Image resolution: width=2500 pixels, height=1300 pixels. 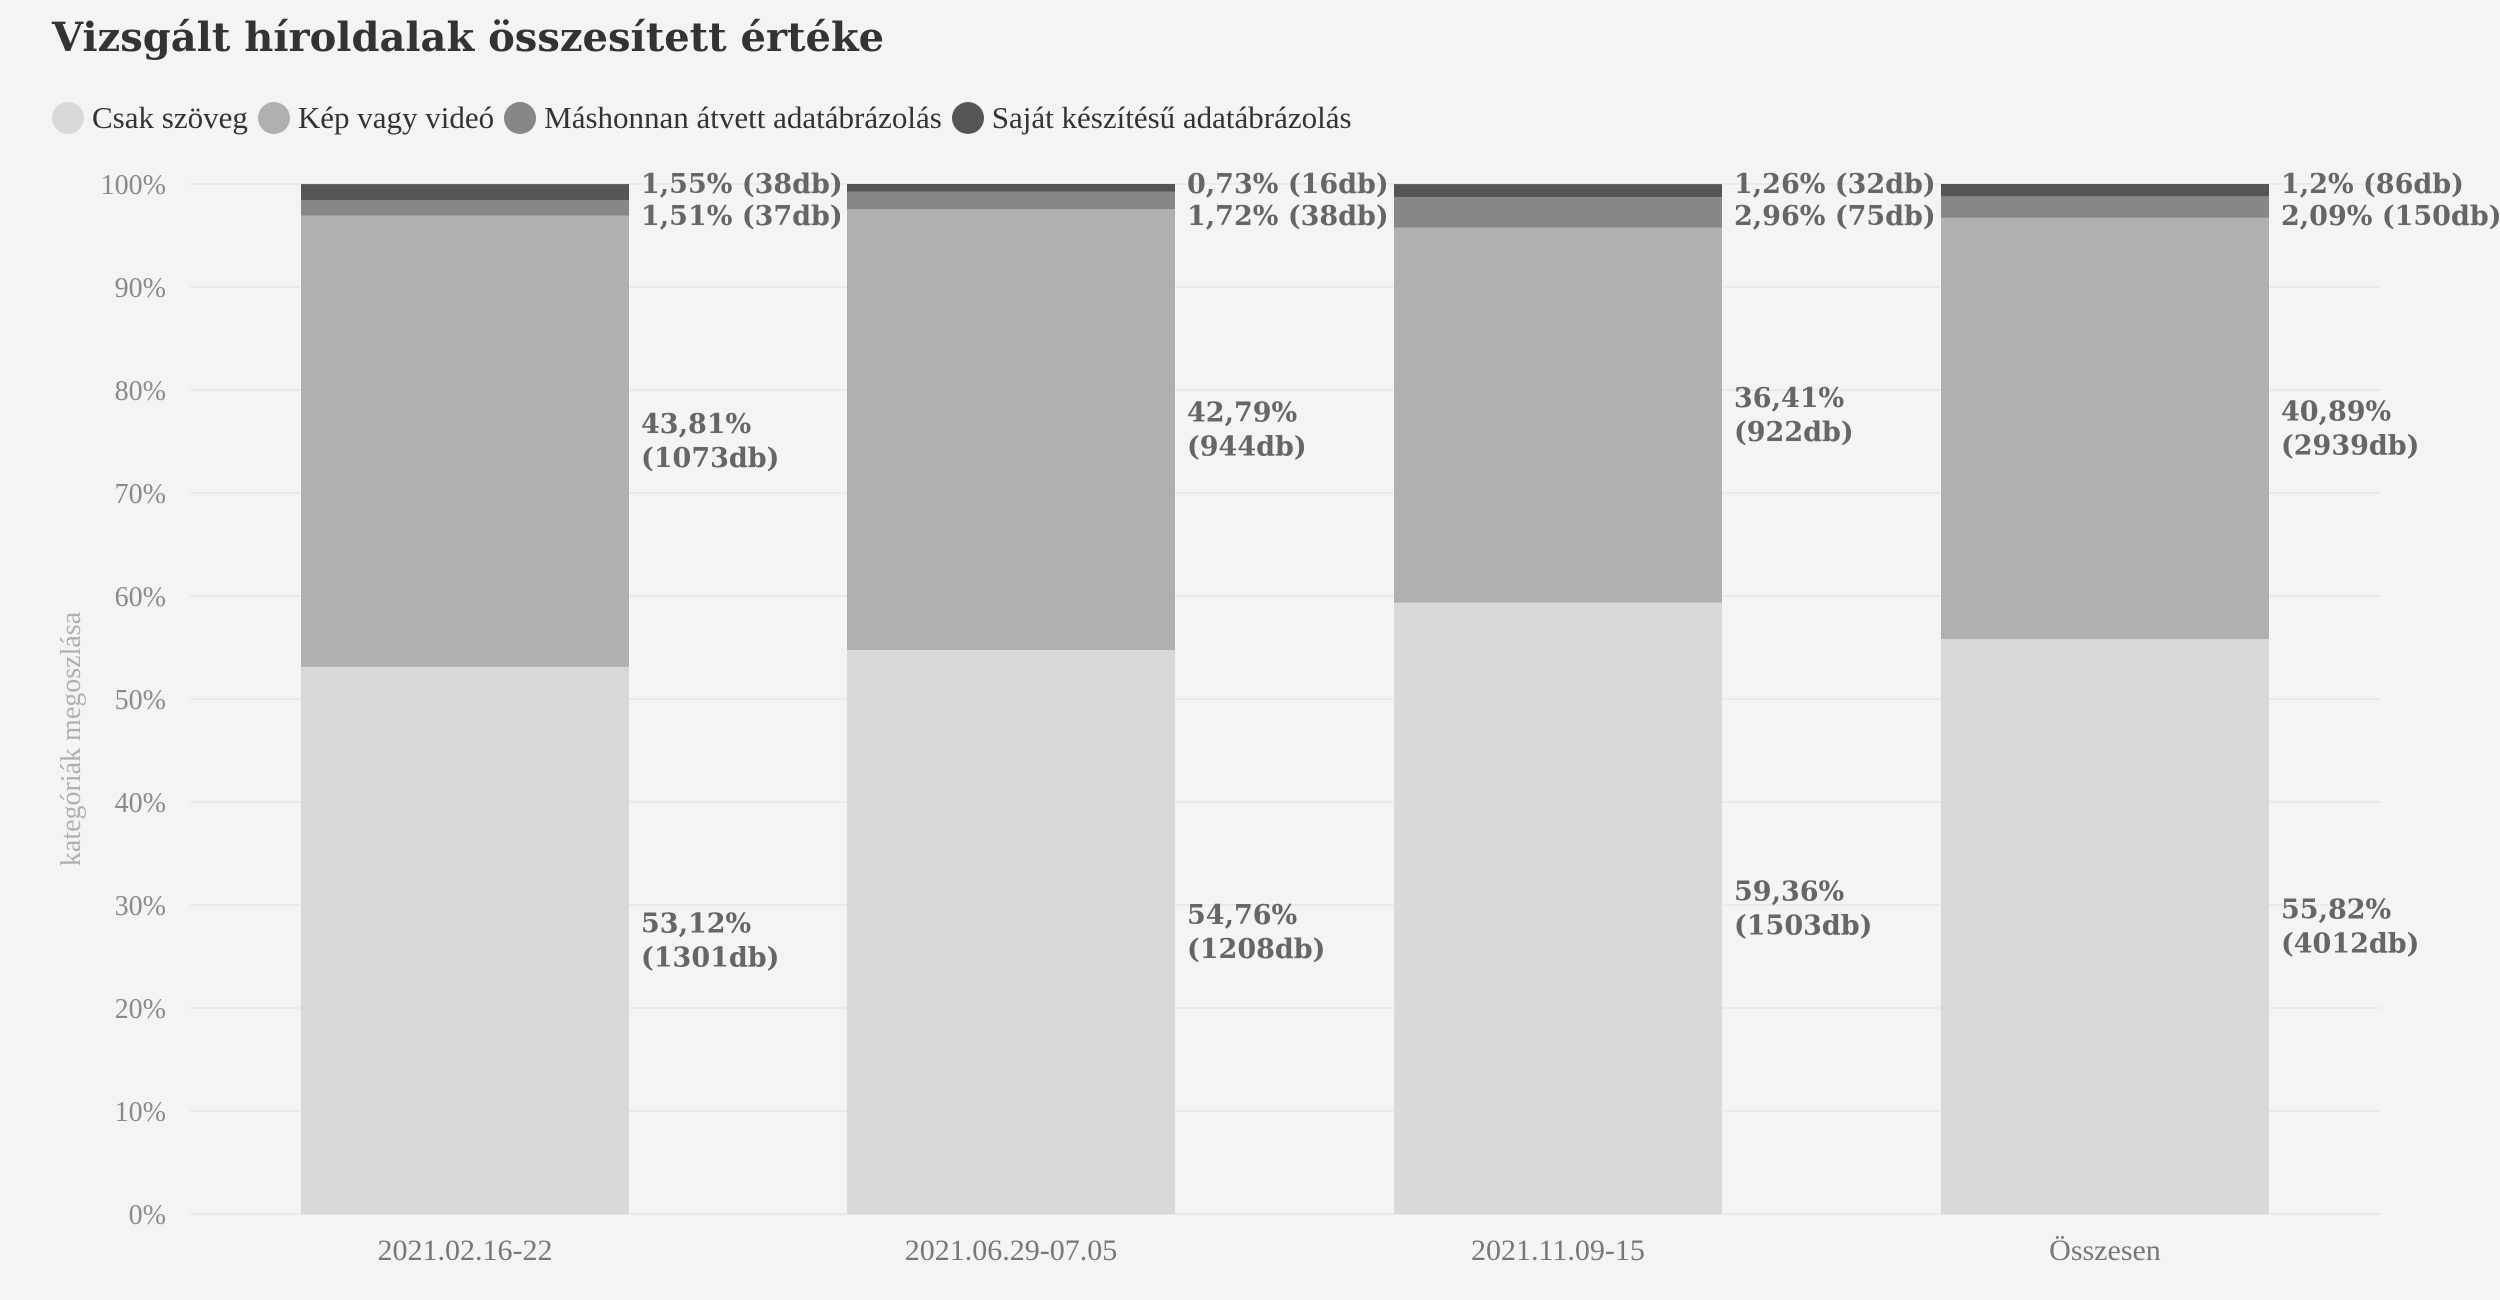 What do you see at coordinates (1794, 432) in the screenshot?
I see `data-label: (922db)` at bounding box center [1794, 432].